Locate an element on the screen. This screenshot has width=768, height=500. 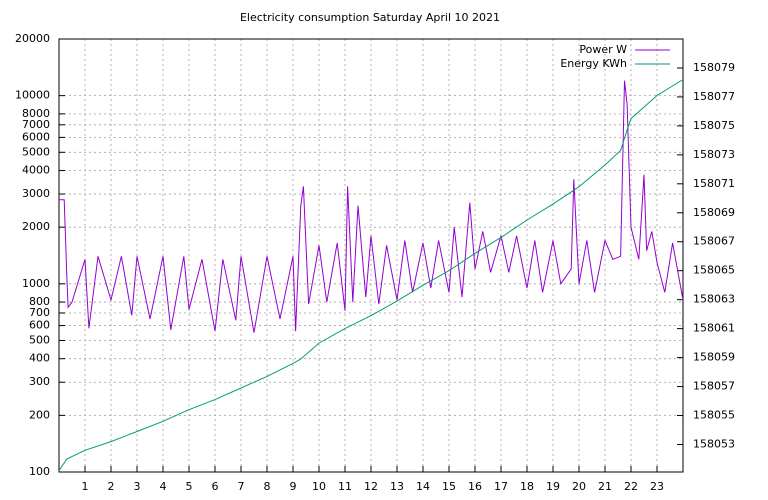
y-tick-label: 5000 is located at coordinates (36, 151).